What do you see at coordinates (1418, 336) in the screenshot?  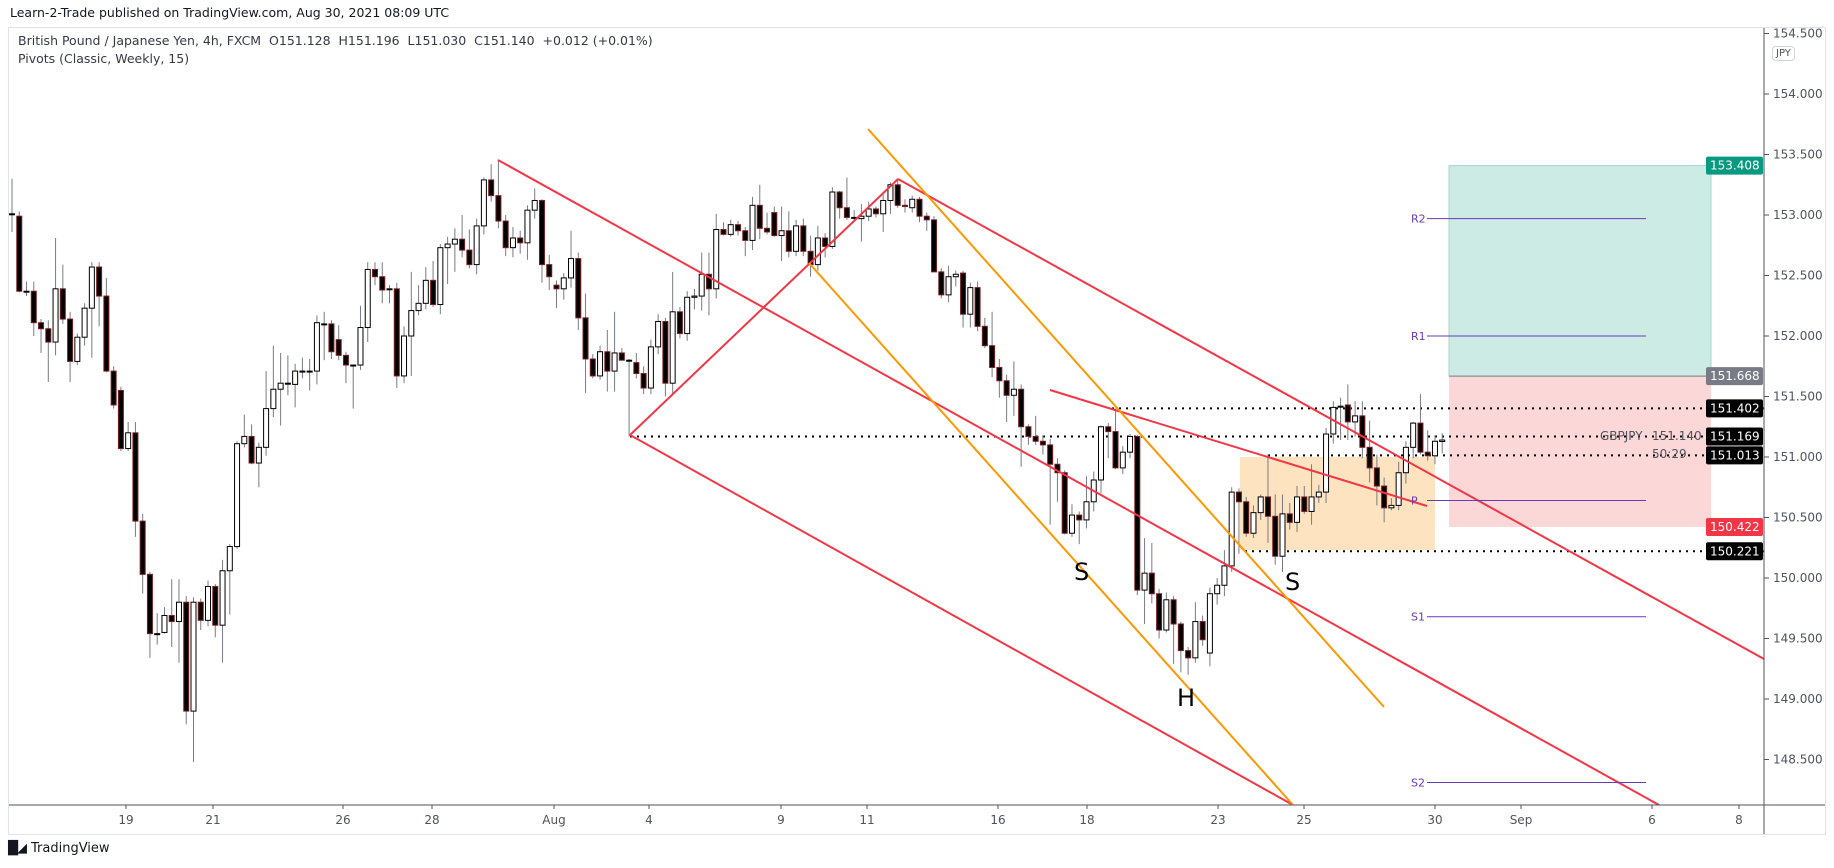 I see `pivot-label: R1` at bounding box center [1418, 336].